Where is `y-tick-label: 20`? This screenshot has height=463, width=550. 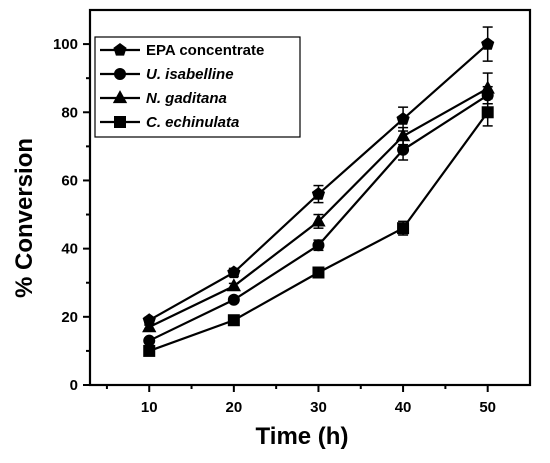
y-tick-label: 20 is located at coordinates (69, 317).